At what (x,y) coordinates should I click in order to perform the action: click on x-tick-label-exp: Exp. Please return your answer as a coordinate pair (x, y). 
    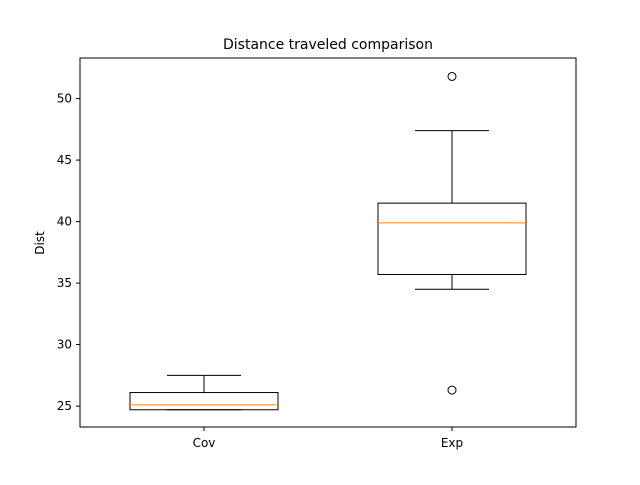
    Looking at the image, I should click on (452, 443).